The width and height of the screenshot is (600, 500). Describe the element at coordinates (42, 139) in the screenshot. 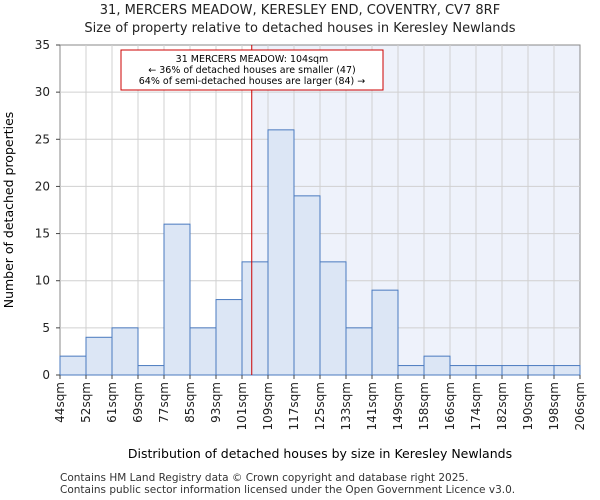

I see `y-tick-label: 25` at that location.